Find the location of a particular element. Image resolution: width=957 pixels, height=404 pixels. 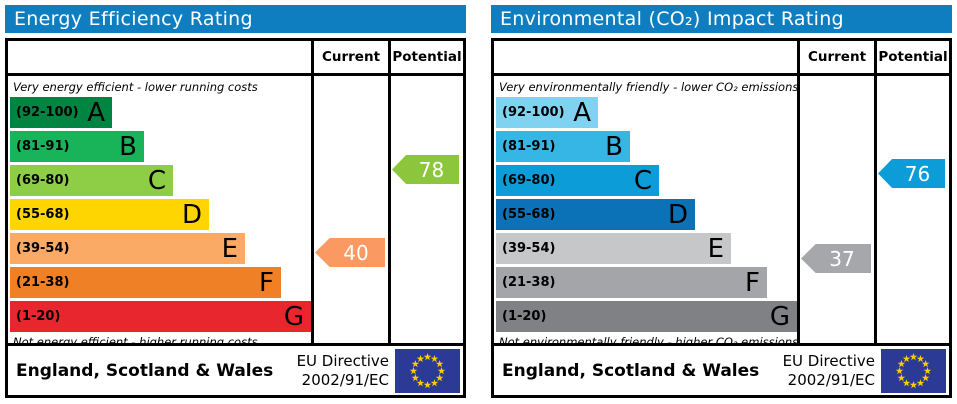

potential-rating-arrow: 78 is located at coordinates (425, 169).